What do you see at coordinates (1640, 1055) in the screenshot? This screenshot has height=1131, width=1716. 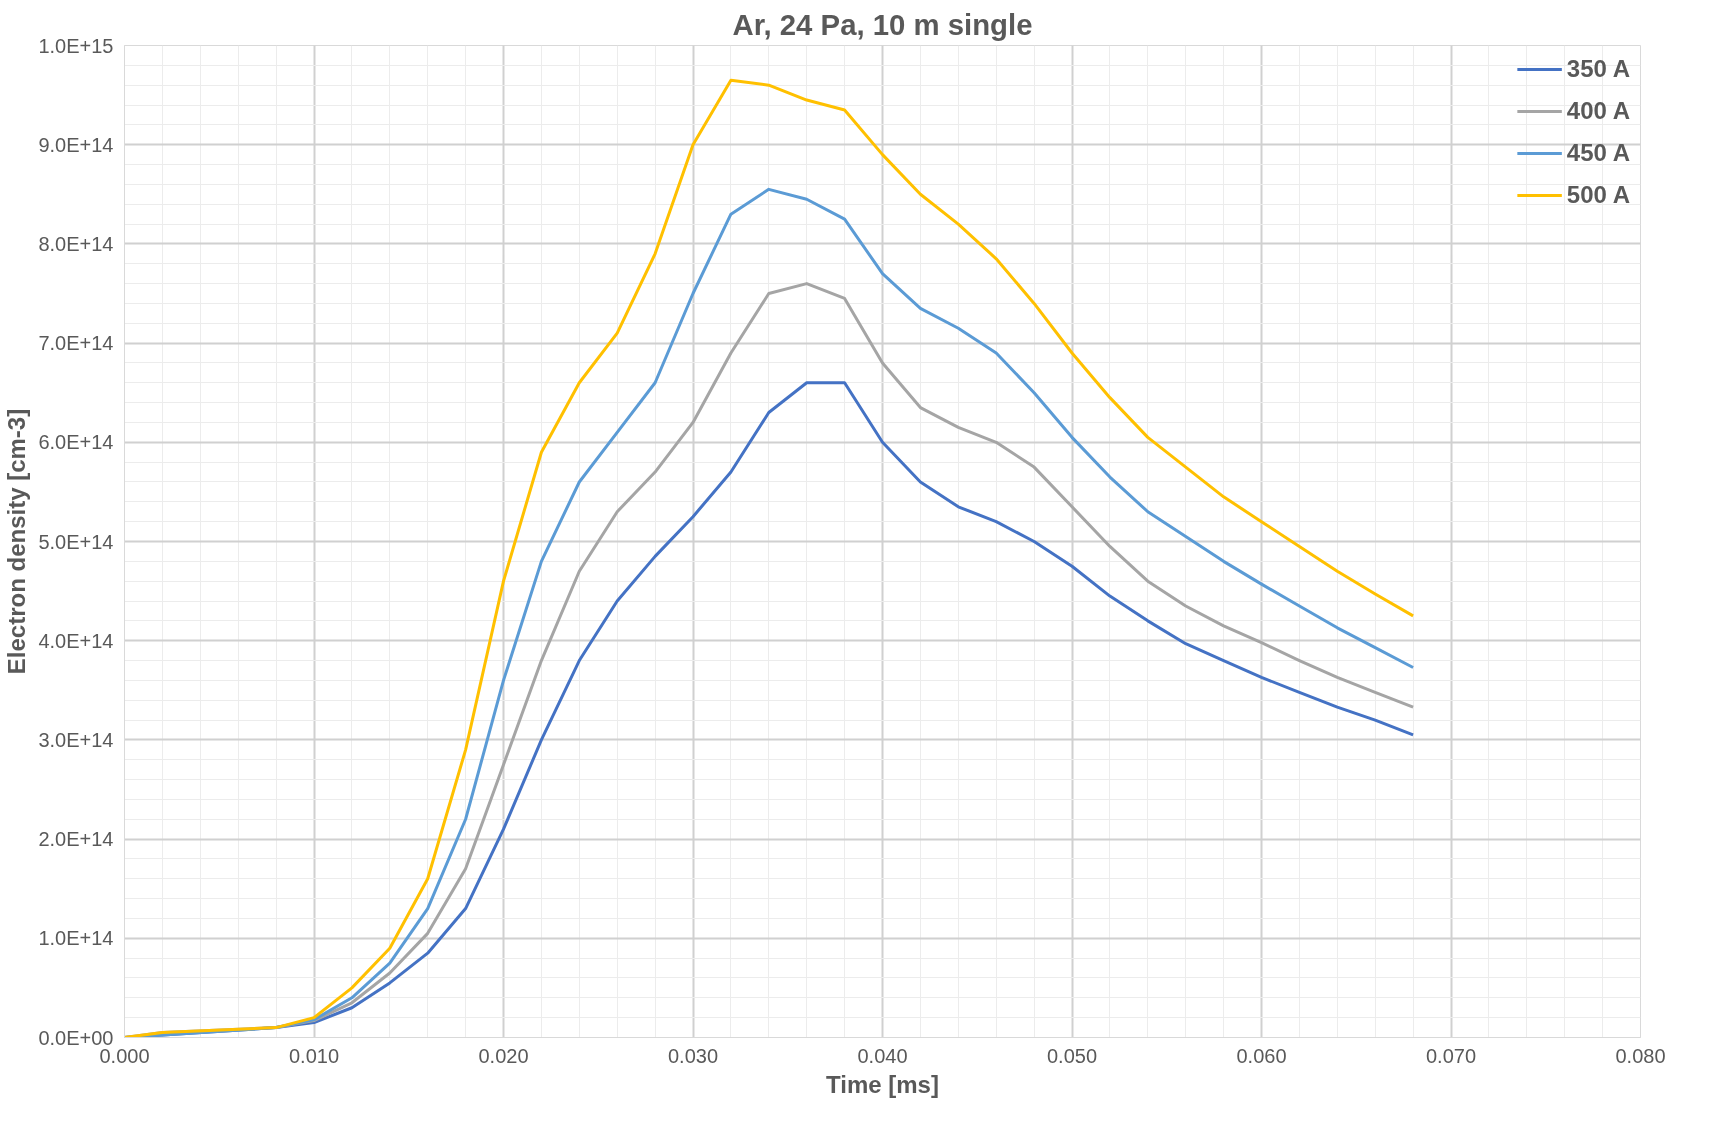 I see `x-tick-label: 0.080` at bounding box center [1640, 1055].